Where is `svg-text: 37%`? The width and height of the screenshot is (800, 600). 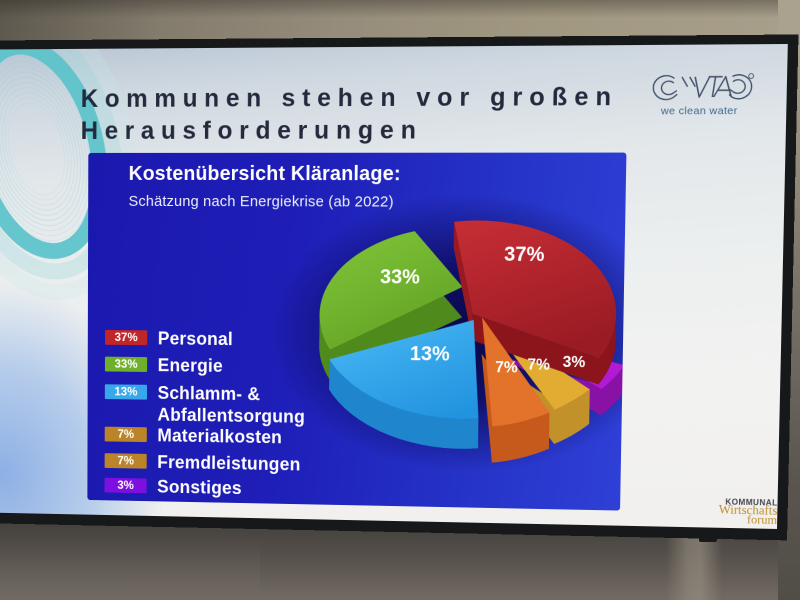 svg-text: 37% is located at coordinates (524, 254).